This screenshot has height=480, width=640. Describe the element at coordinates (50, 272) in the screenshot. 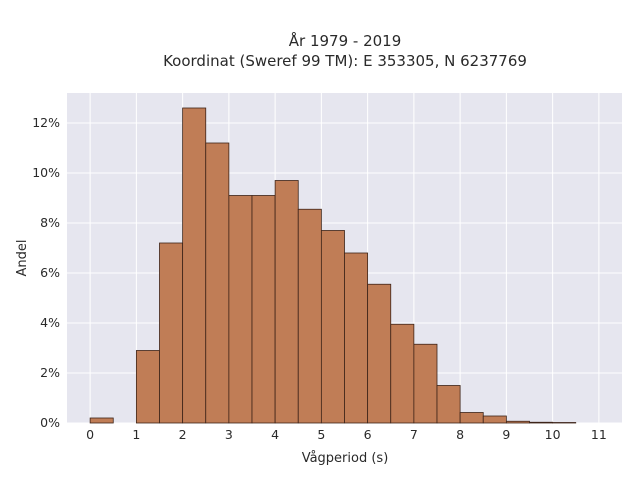

I see `y-tick-label: 6%` at that location.